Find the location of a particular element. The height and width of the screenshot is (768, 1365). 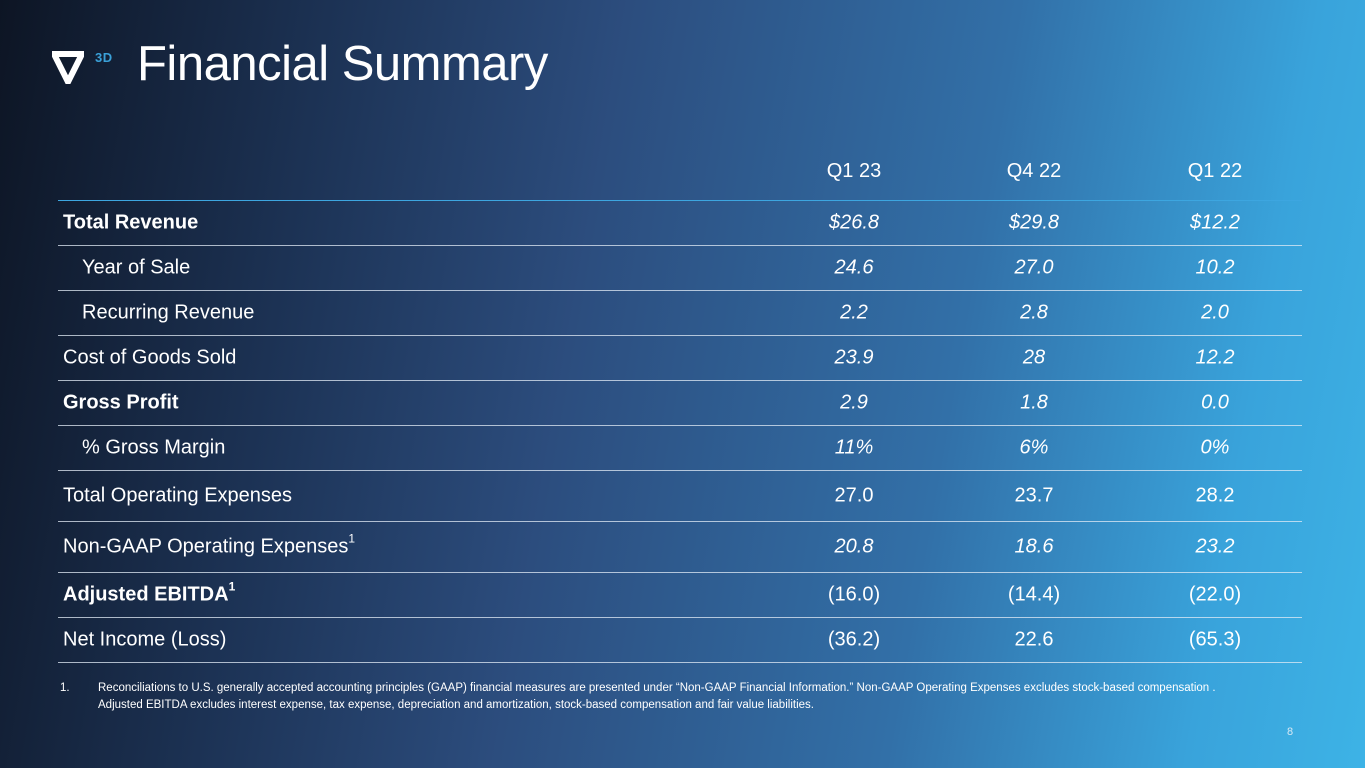

row-label: Adjusted EBITDA1 is located at coordinates (149, 593).